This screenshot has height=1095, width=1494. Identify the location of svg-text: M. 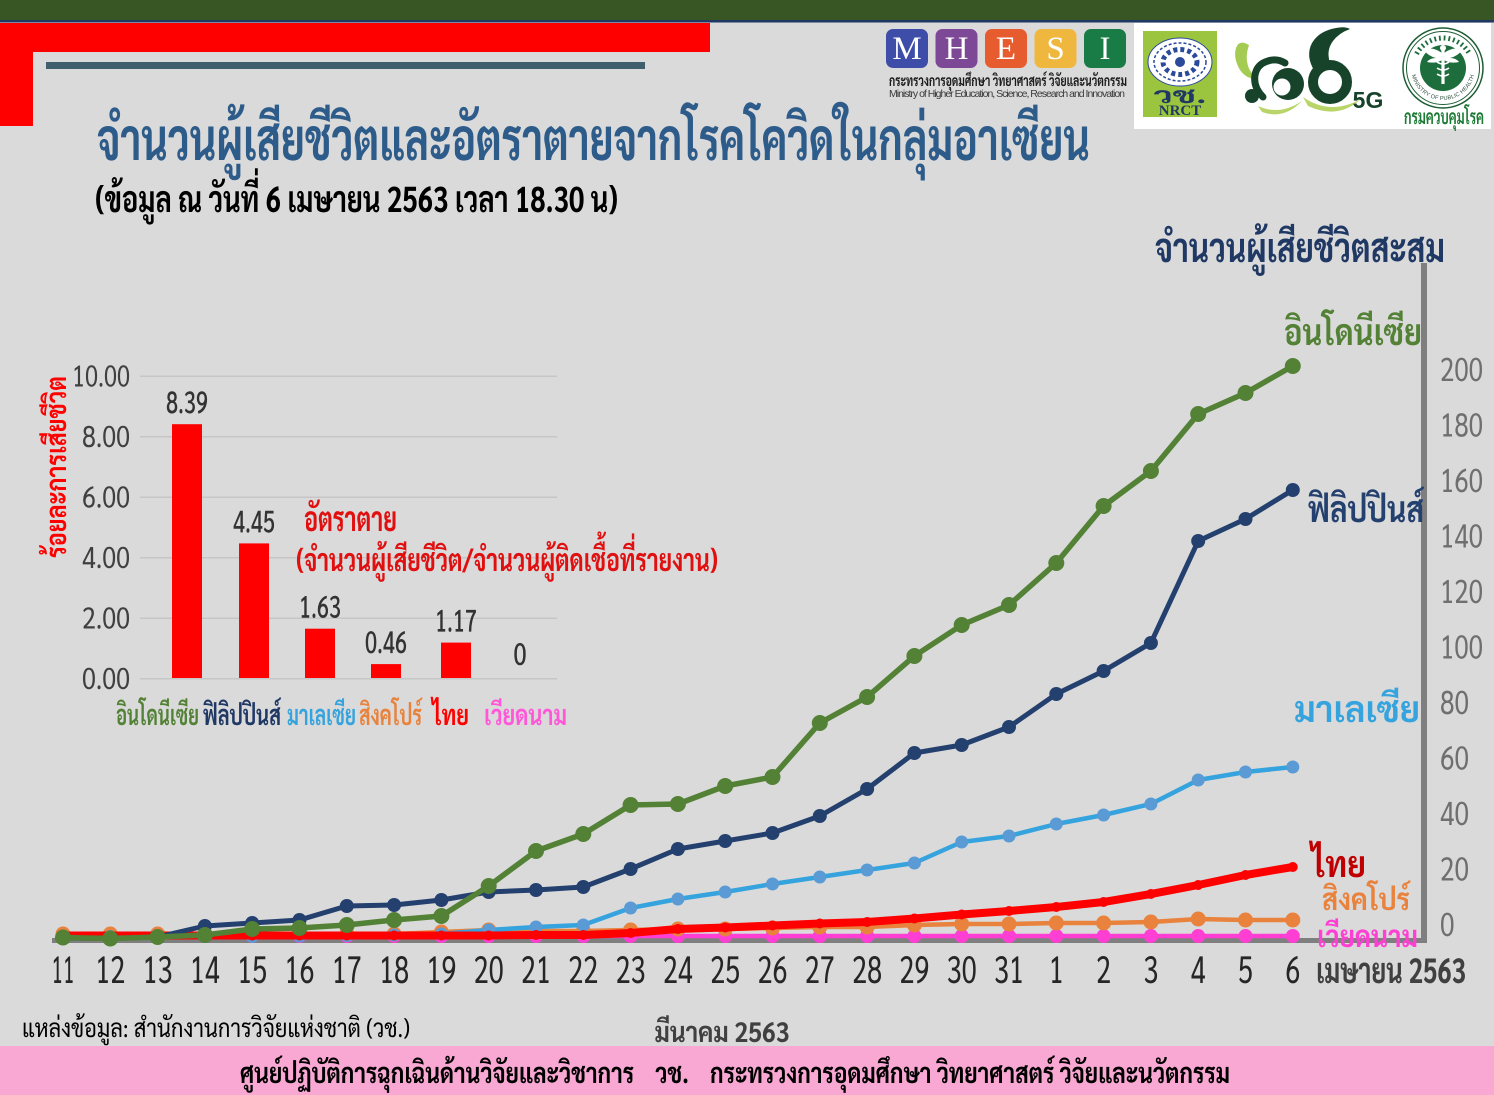
(906, 49).